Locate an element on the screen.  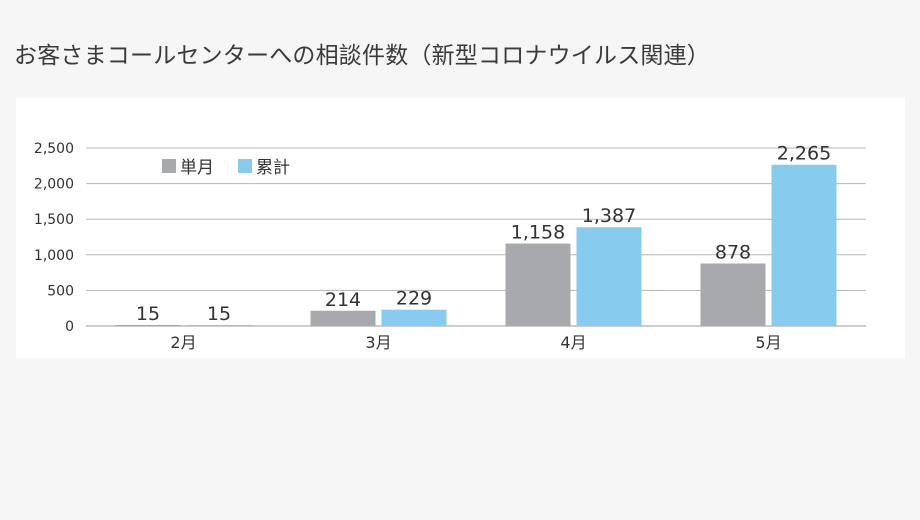
data-label: 1,387 is located at coordinates (609, 216).